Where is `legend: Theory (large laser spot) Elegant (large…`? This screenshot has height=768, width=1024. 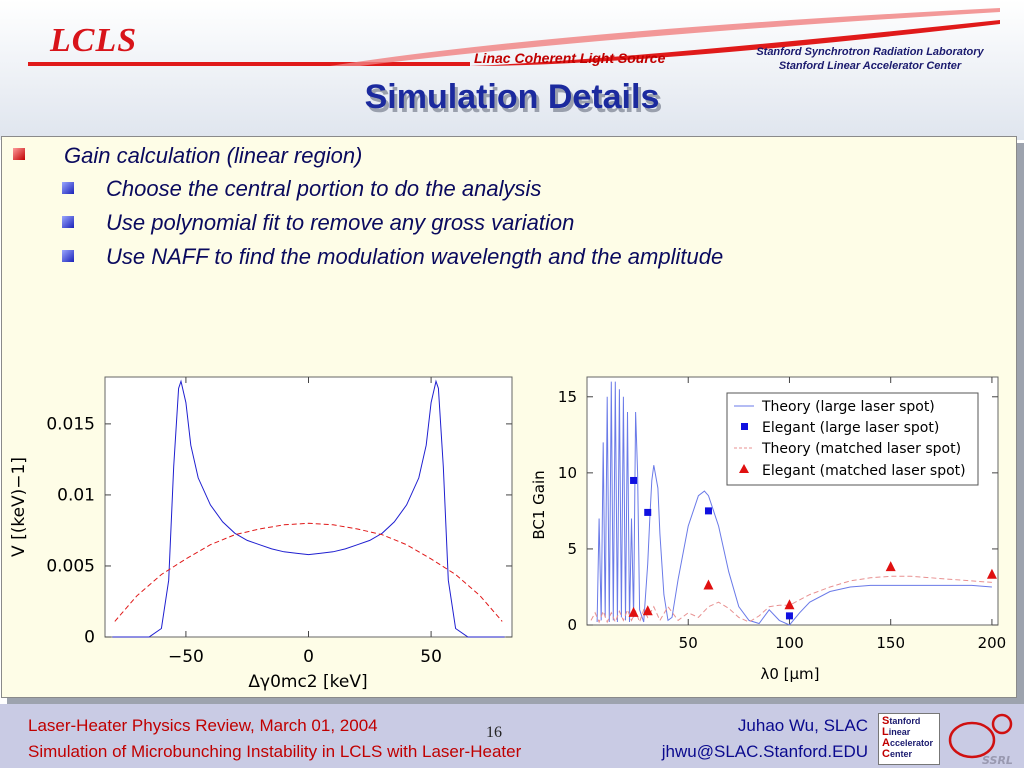 legend: Theory (large laser spot) Elegant (large… is located at coordinates (852, 439).